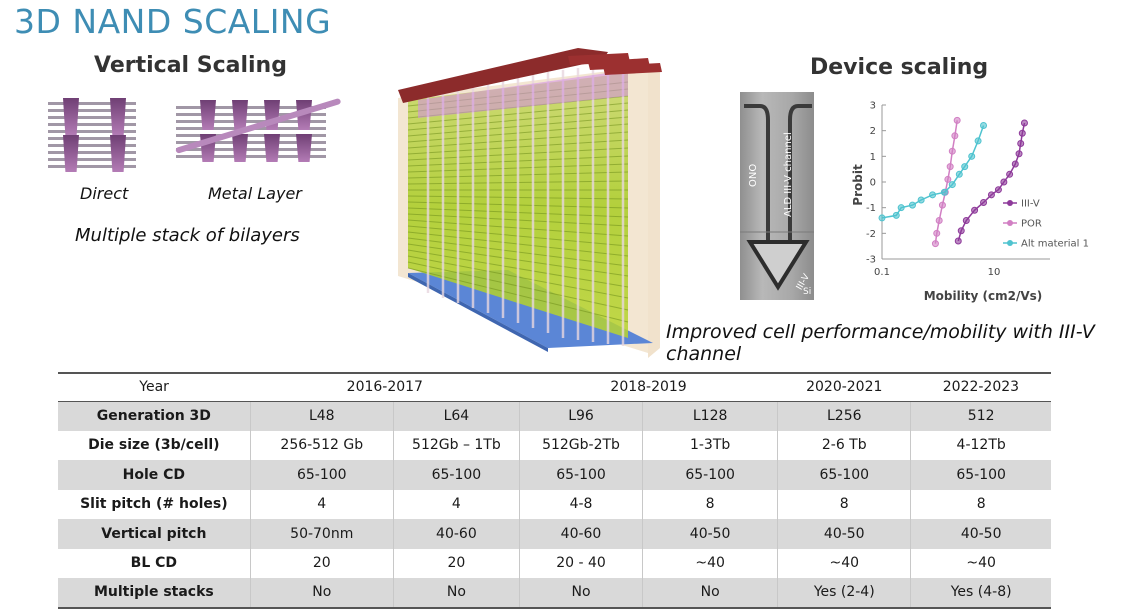 Image resolution: width=1127 pixels, height=612 pixels. Describe the element at coordinates (1030, 204) in the screenshot. I see `svg-text: III-V` at that location.